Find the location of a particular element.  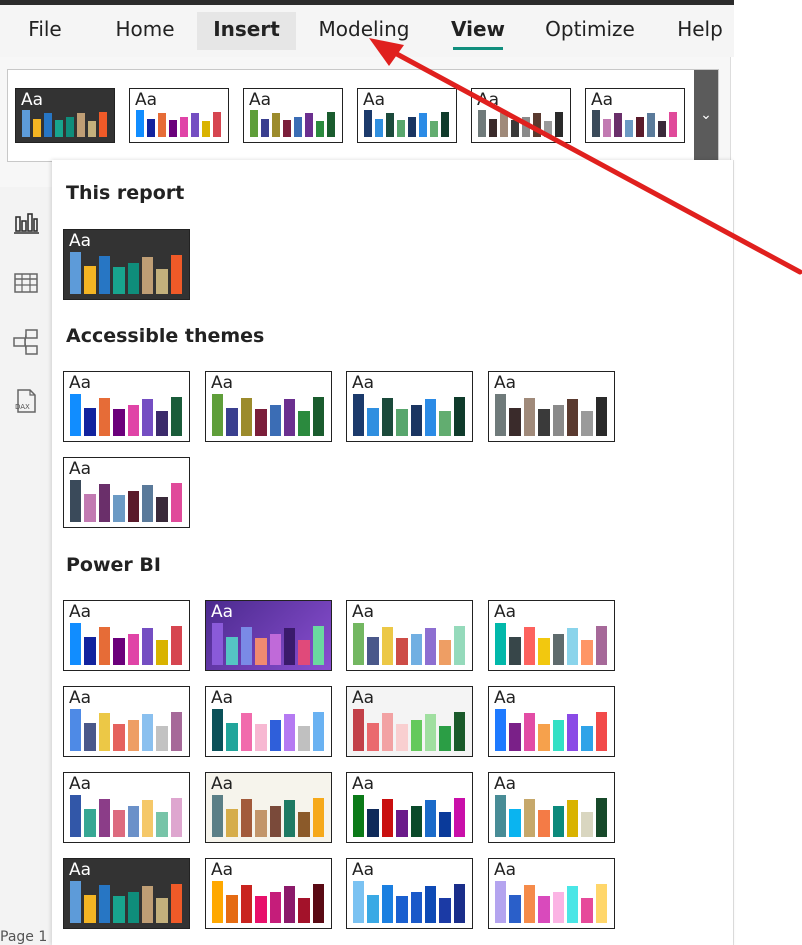

this-report-theme-thumbnail: Aa is located at coordinates (126, 264).